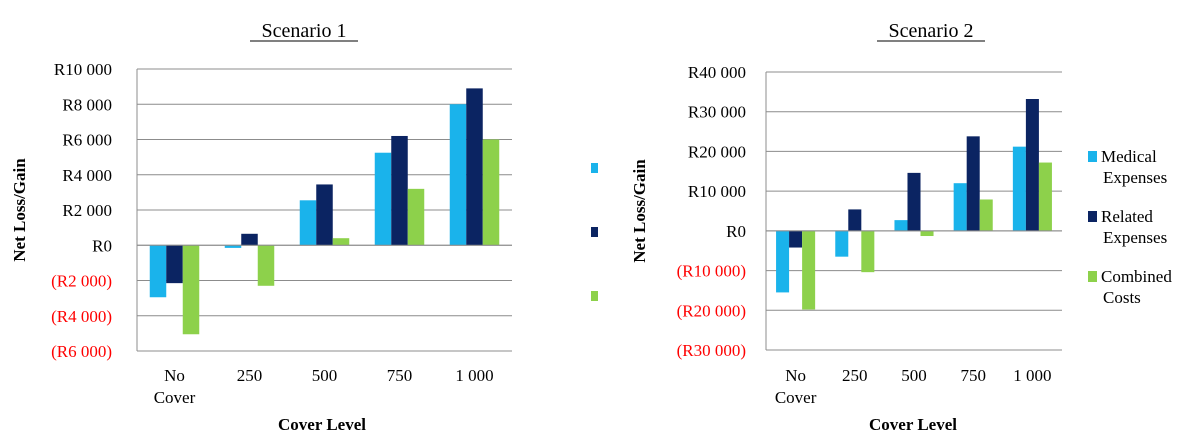 The height and width of the screenshot is (439, 1192). What do you see at coordinates (717, 112) in the screenshot?
I see `y-tick-label: R30 000` at bounding box center [717, 112].